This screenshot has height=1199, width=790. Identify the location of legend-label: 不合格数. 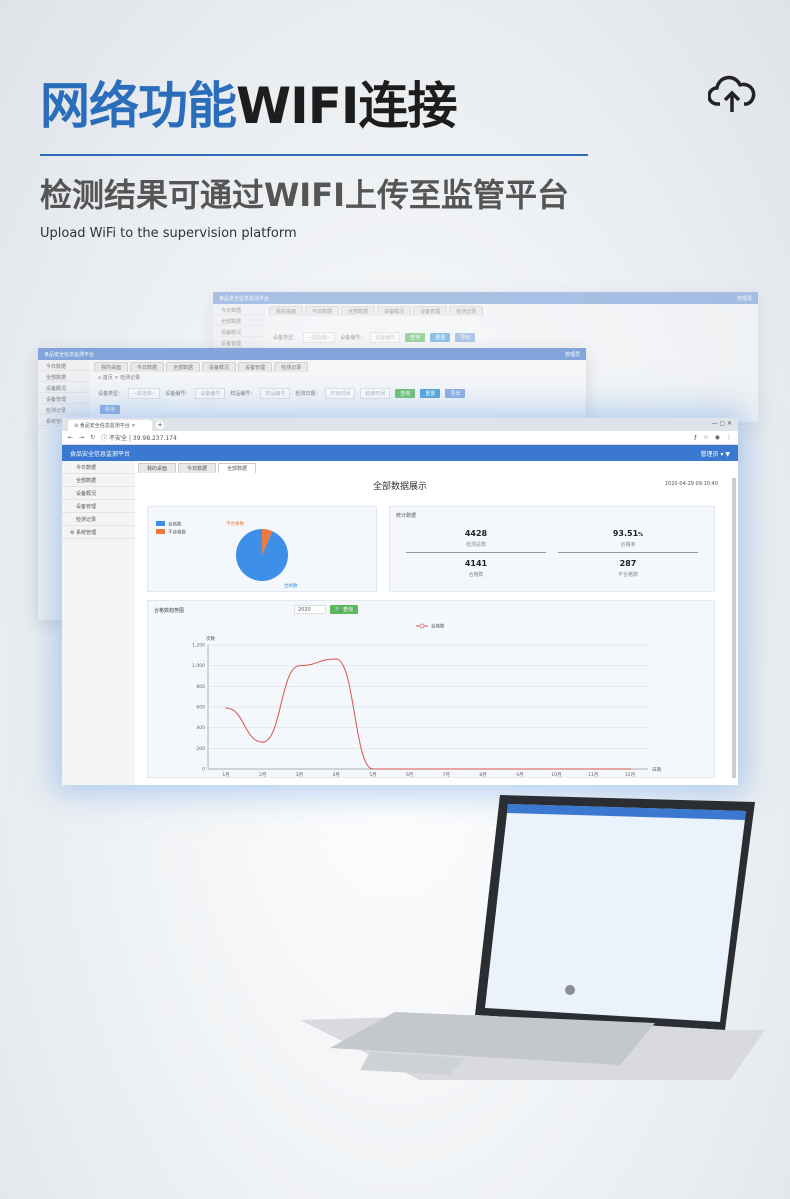
(177, 532).